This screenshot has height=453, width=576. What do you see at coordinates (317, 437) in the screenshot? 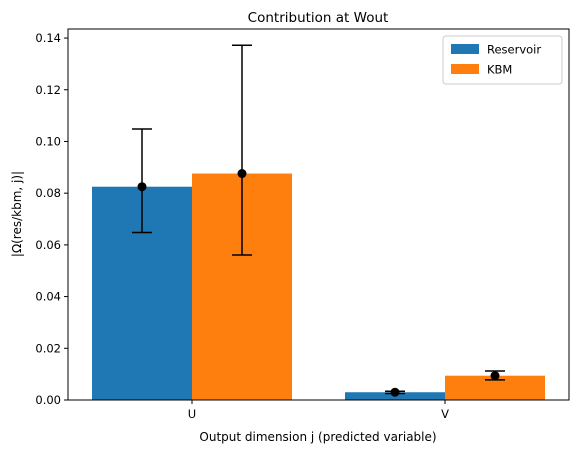
I see `x-axis-label: Output dimension j (predicted variable)` at bounding box center [317, 437].